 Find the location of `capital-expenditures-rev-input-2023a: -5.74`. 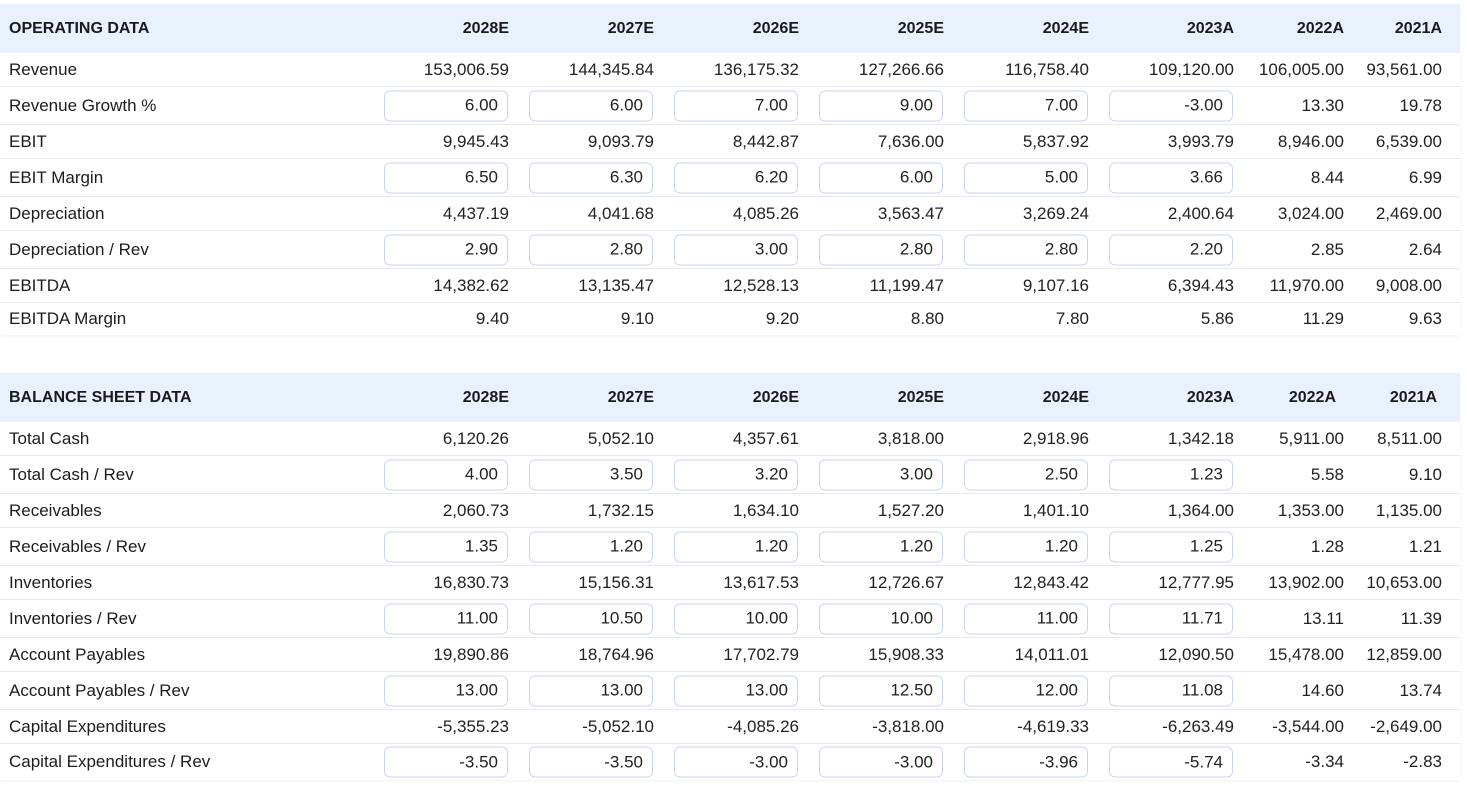

capital-expenditures-rev-input-2023a: -5.74 is located at coordinates (1171, 762).